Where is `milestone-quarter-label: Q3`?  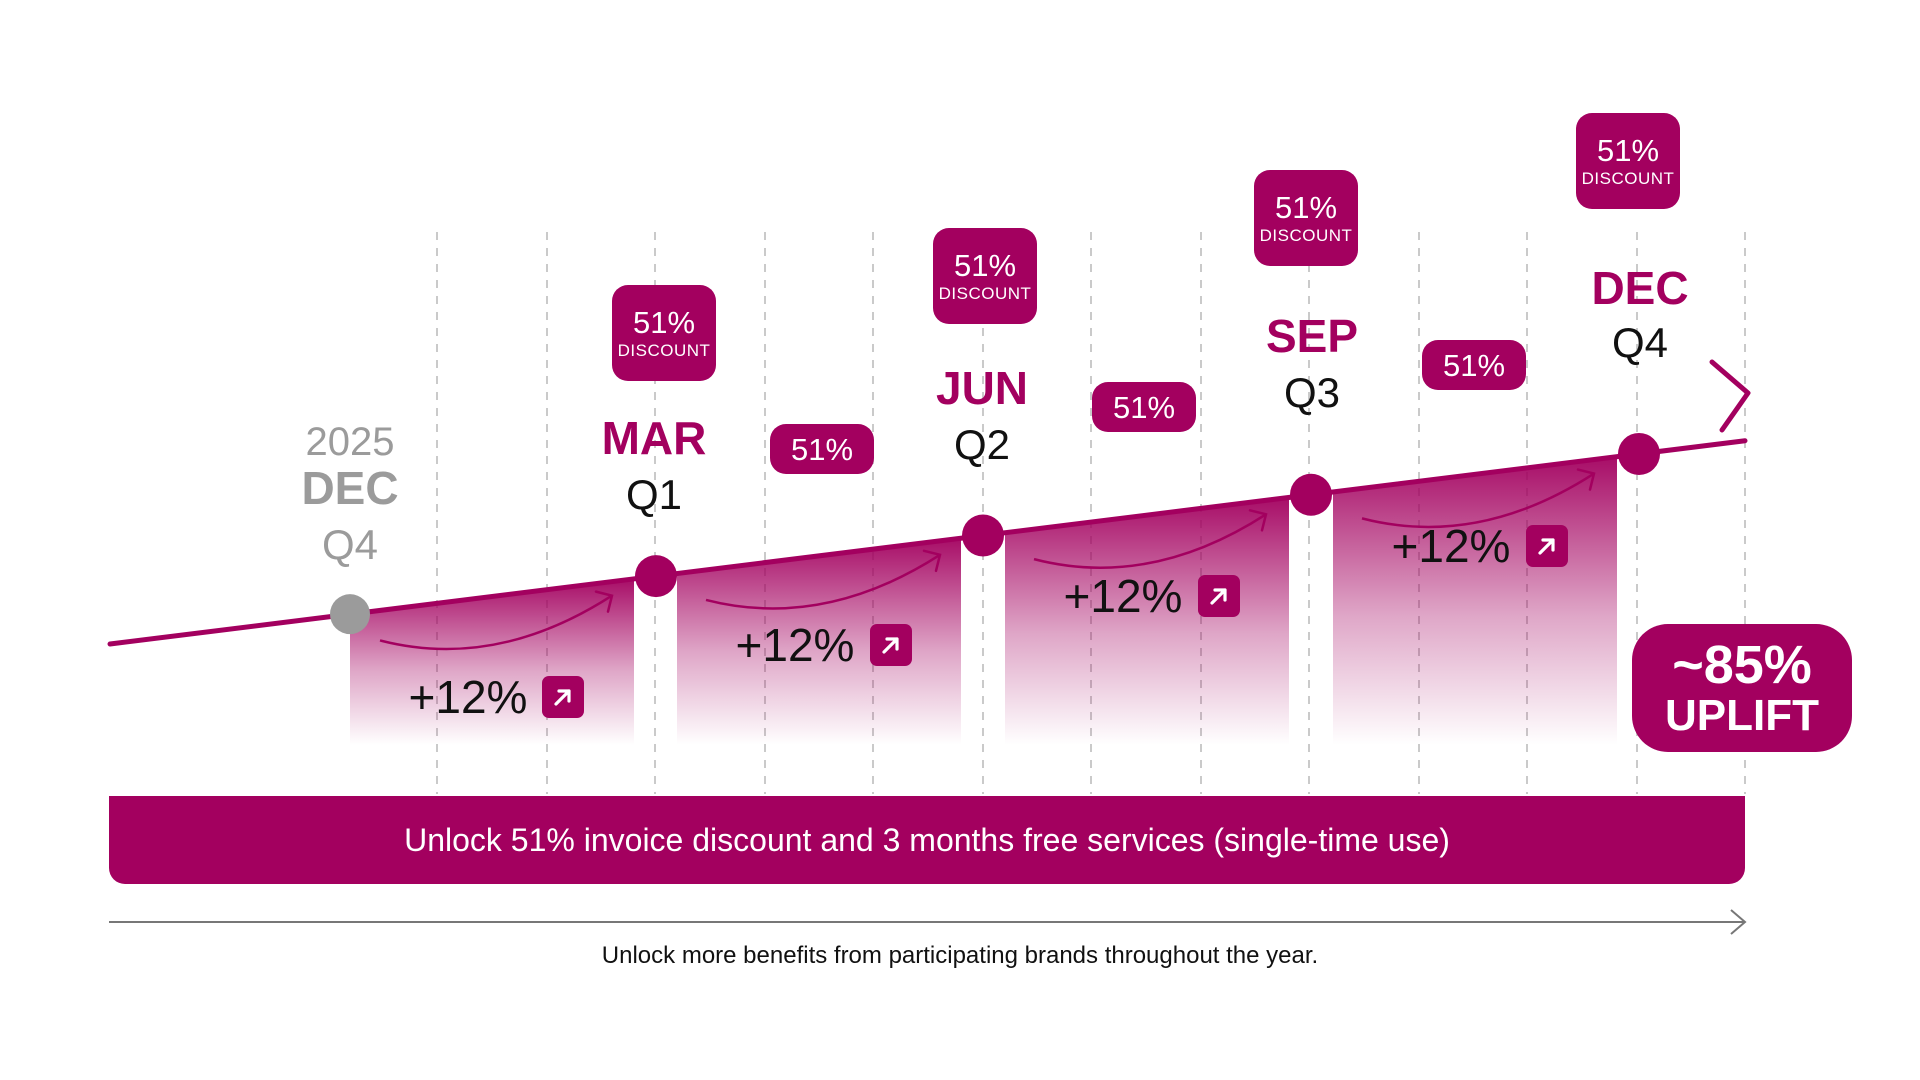 milestone-quarter-label: Q3 is located at coordinates (1312, 392).